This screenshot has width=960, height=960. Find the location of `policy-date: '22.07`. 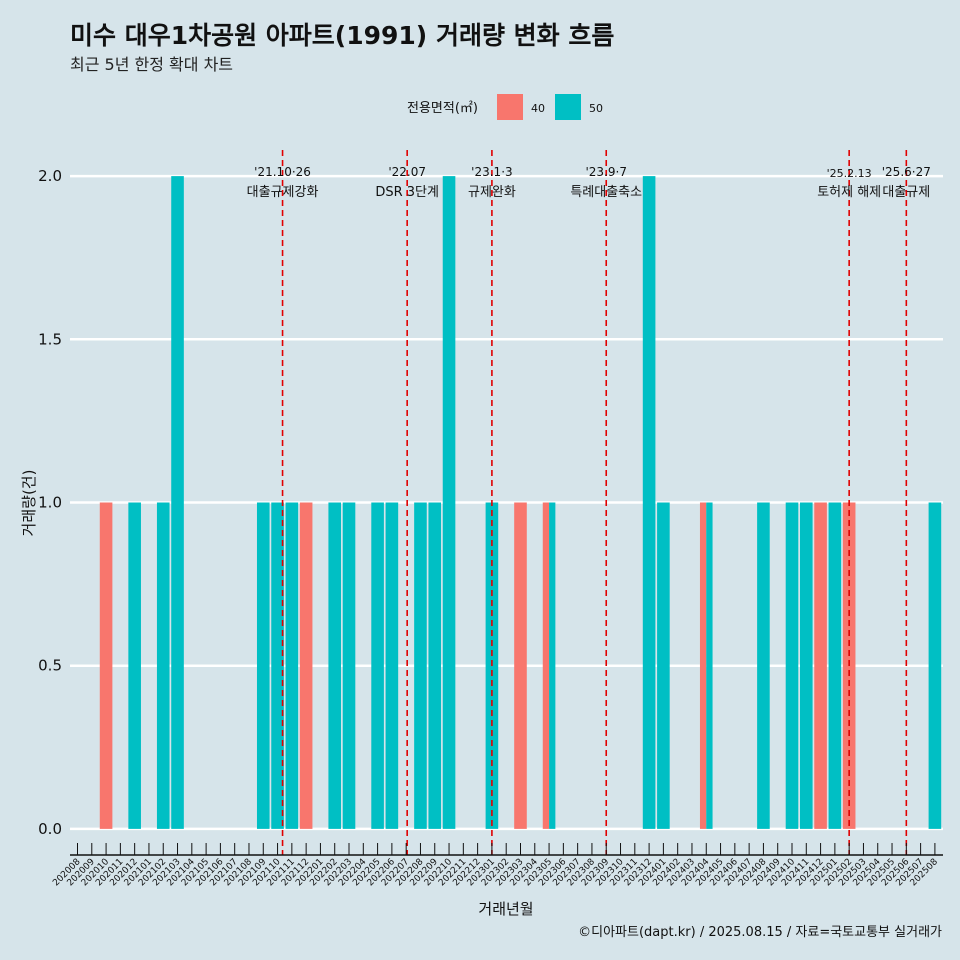

policy-date: '22.07 is located at coordinates (407, 172).